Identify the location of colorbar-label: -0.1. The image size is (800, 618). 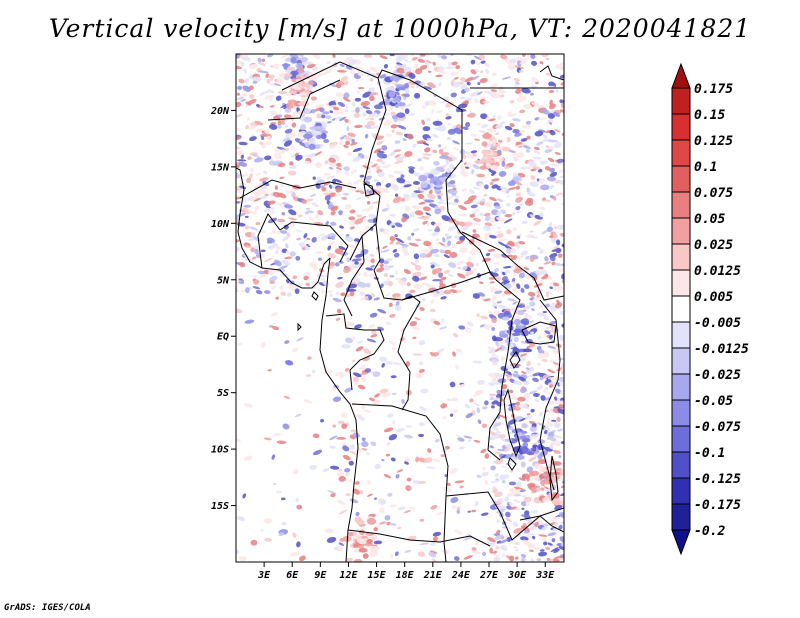
(709, 453).